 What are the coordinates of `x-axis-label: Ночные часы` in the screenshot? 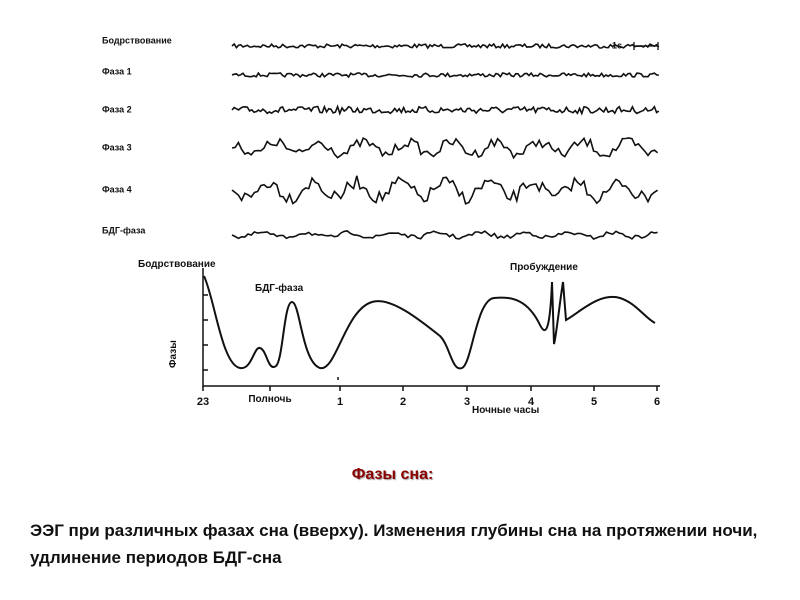 It's located at (505, 410).